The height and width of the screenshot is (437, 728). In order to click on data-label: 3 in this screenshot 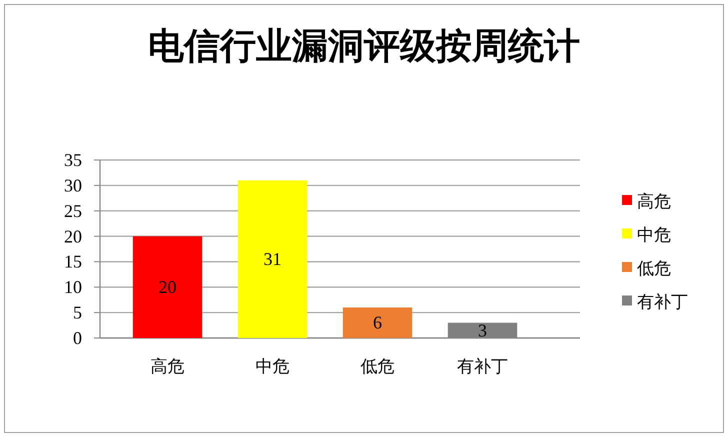, I will do `click(482, 330)`.